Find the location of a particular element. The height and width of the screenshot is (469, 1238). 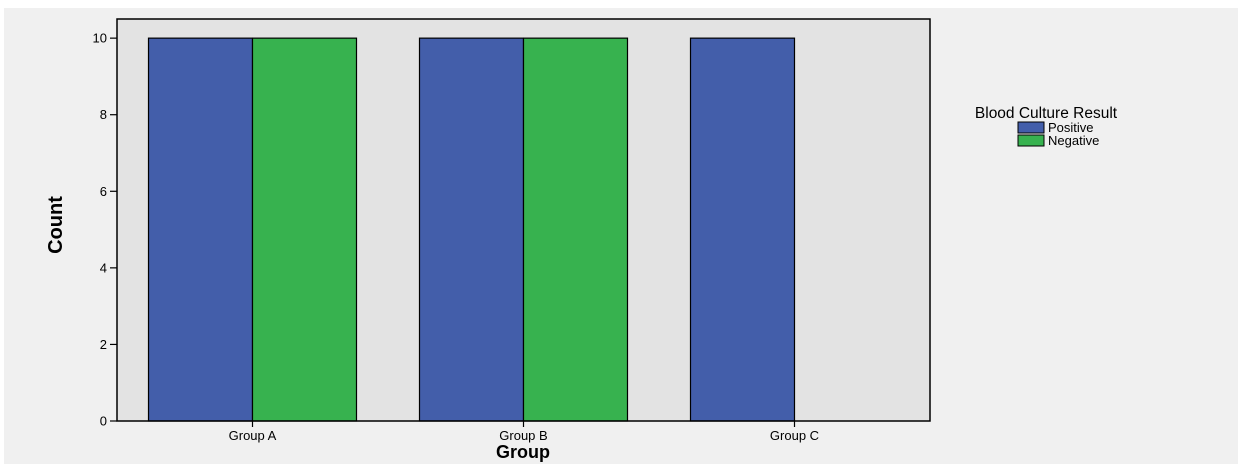

bar-positive-group-b is located at coordinates (471, 229).